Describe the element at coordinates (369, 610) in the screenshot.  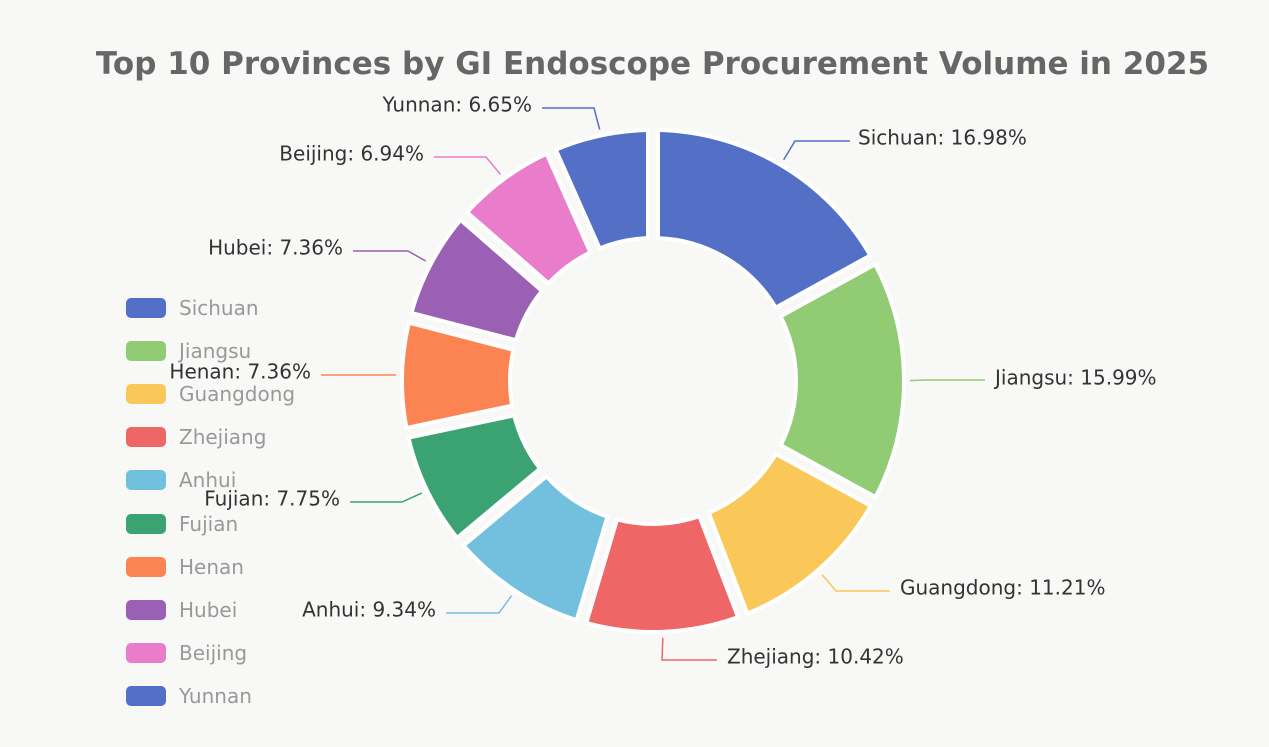
I see `slice-label-anhui: Anhui: 9.34%` at that location.